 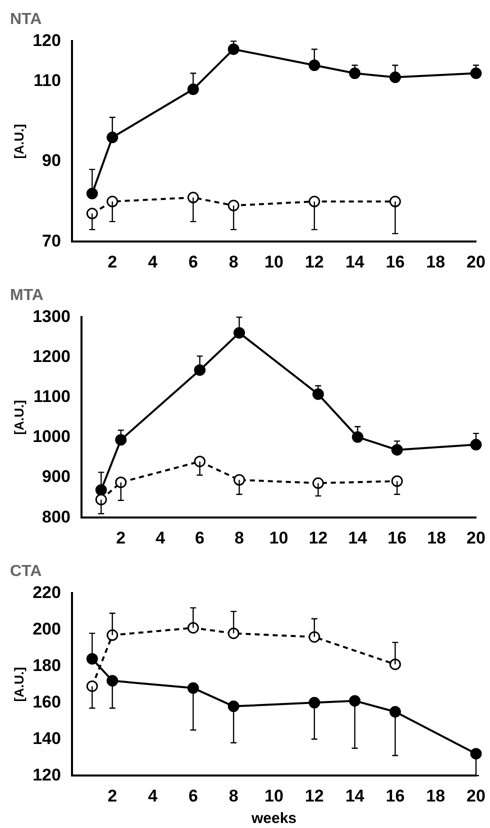 What do you see at coordinates (46, 592) in the screenshot?
I see `y-tick-label: 220` at bounding box center [46, 592].